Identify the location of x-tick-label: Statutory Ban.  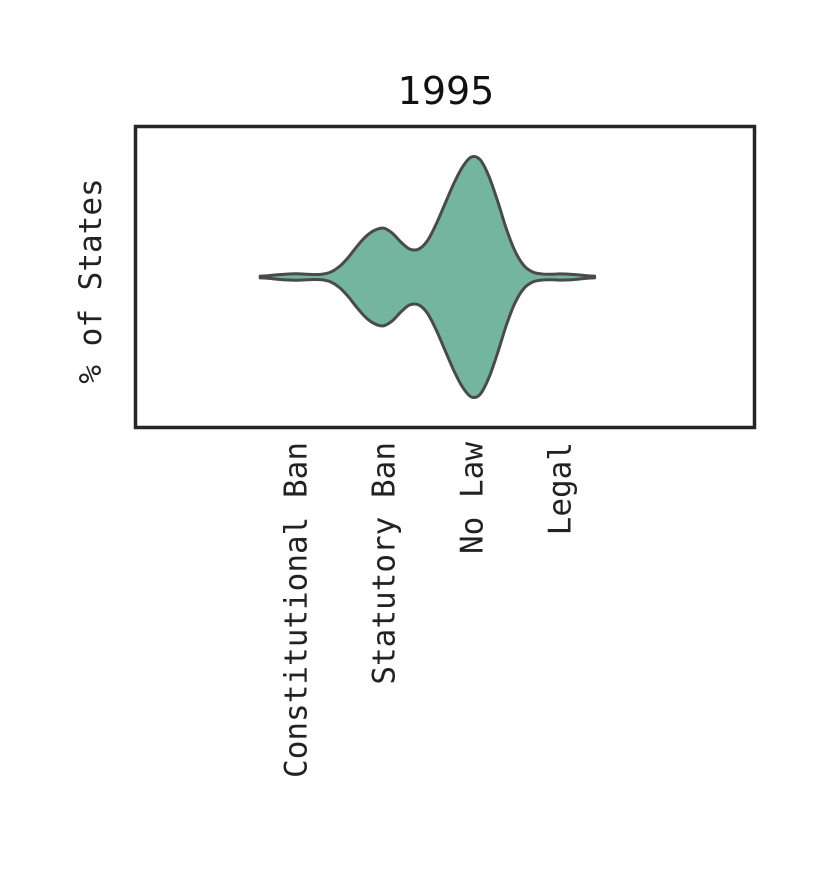
(384, 563).